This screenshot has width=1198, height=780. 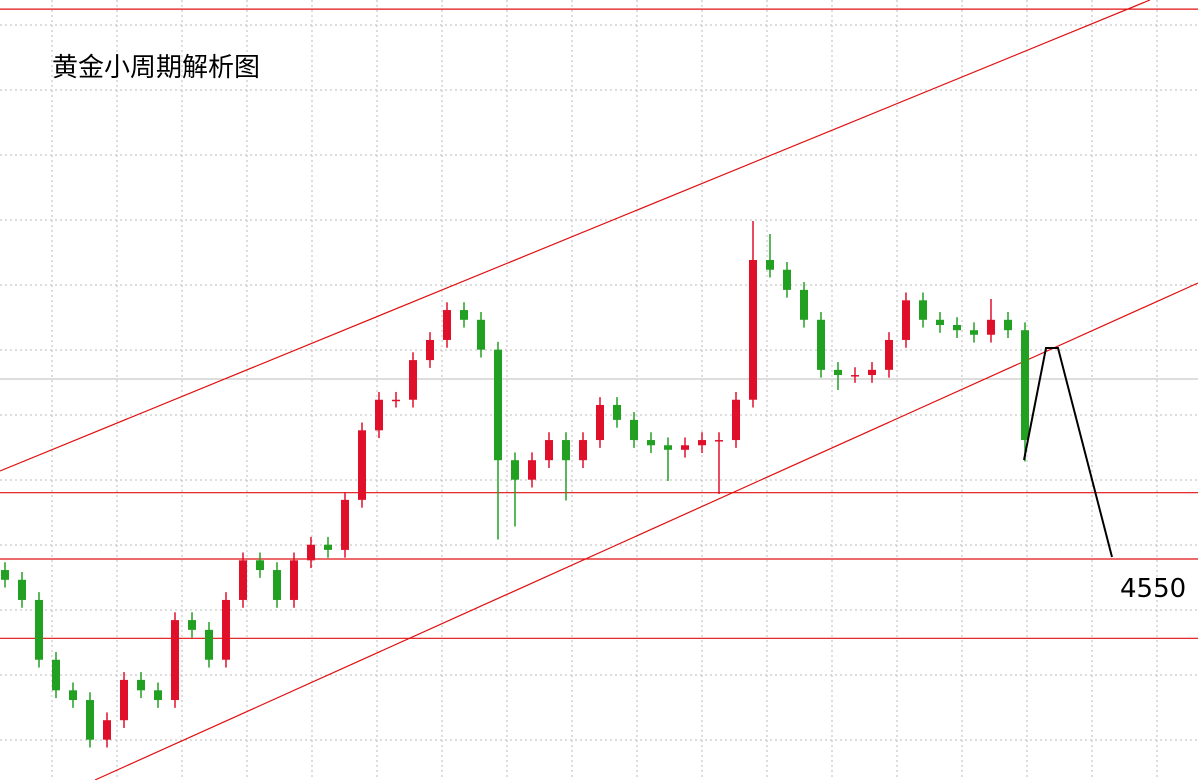 What do you see at coordinates (1153, 589) in the screenshot?
I see `level-label: 4550` at bounding box center [1153, 589].